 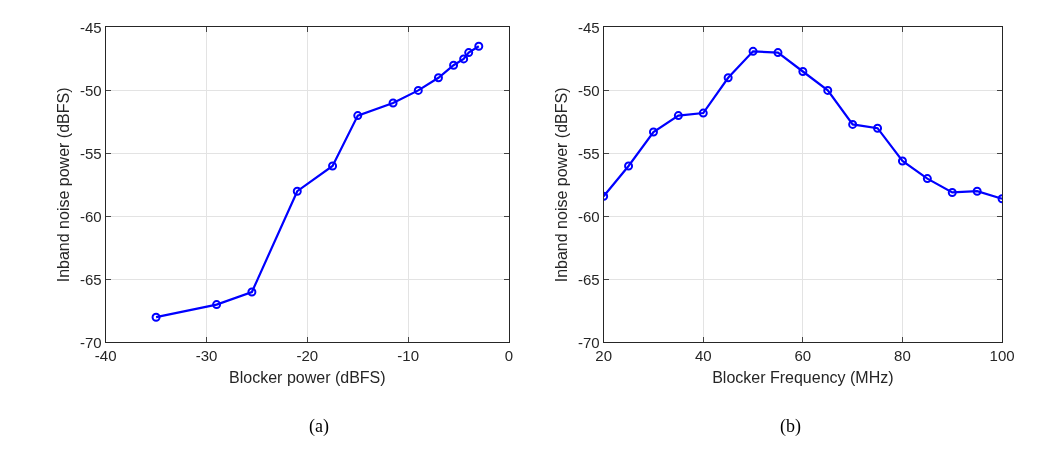 I want to click on x-tick-label: 40, so click(x=703, y=356).